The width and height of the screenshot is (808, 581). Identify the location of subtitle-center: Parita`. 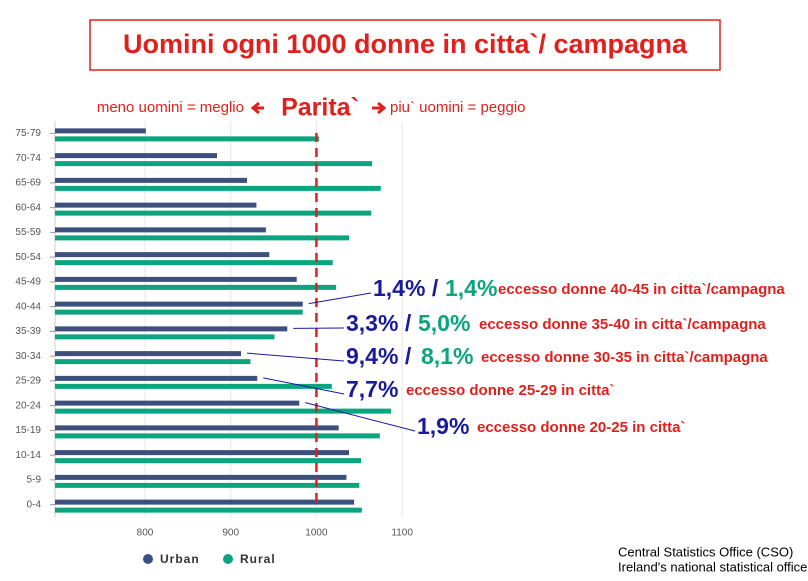
(320, 108).